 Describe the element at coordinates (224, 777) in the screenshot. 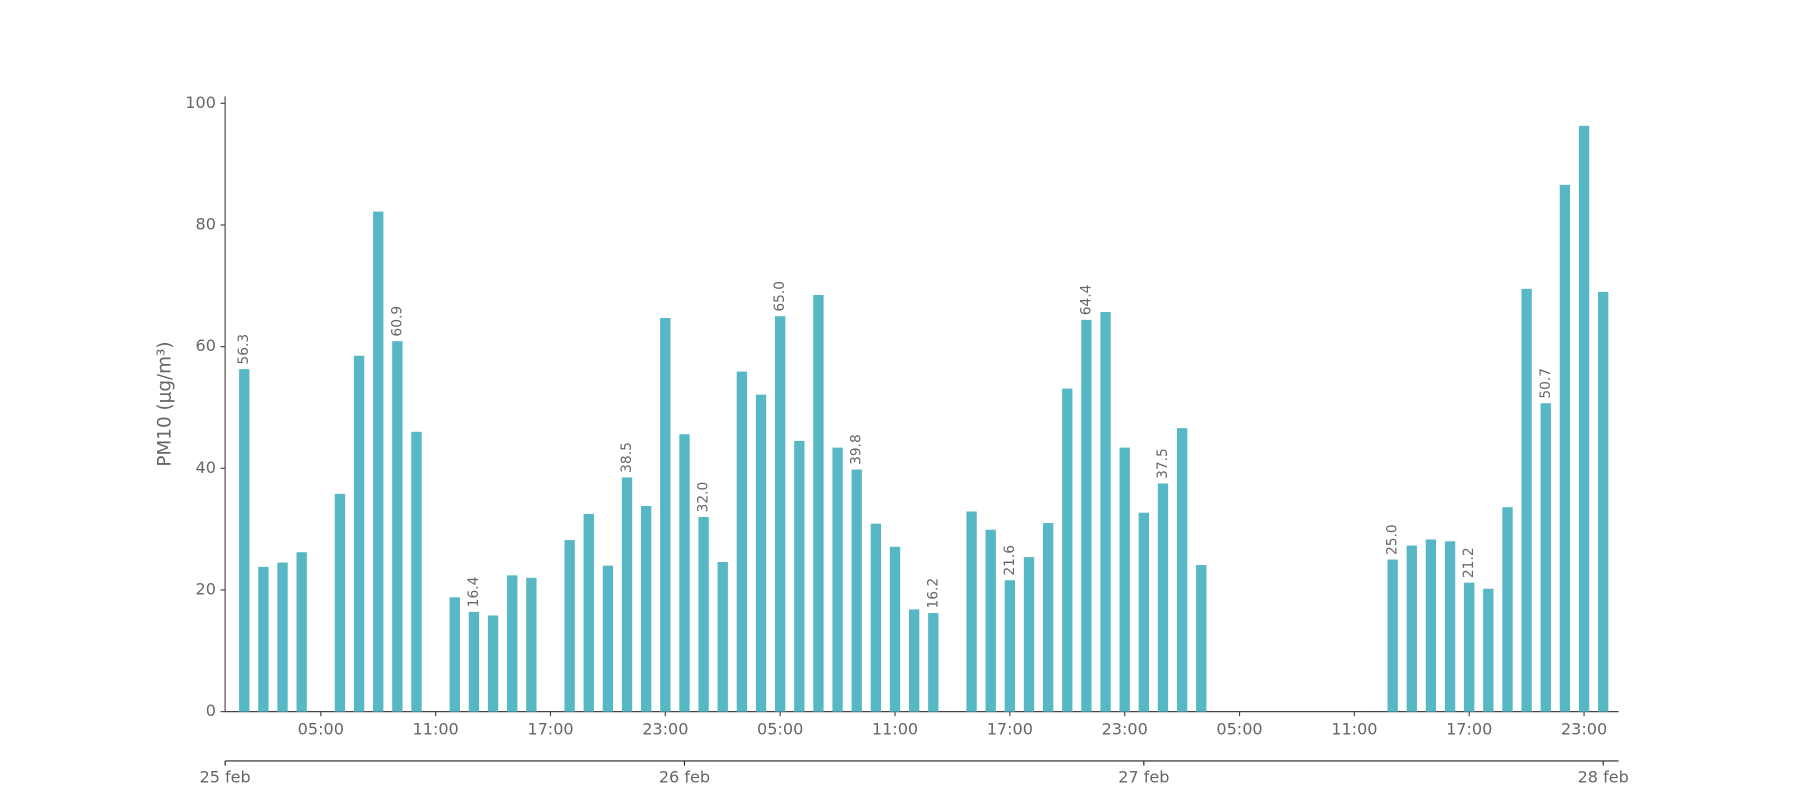

I see `date-tick-label: 25 feb` at that location.